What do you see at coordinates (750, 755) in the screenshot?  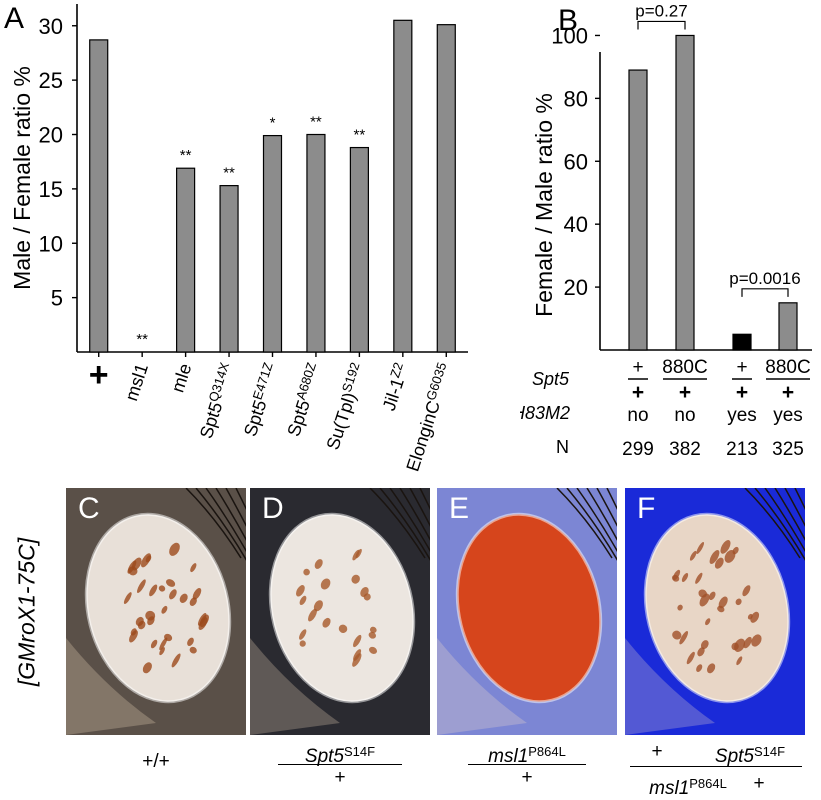 I see `genotype-f-top-right: Spt5S14F` at bounding box center [750, 755].